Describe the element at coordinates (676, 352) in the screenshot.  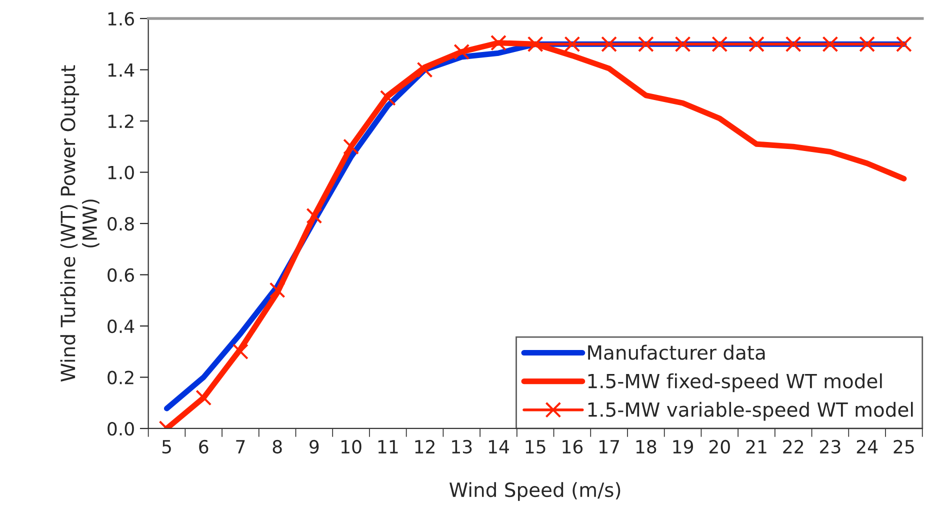
I see `legend-label: Manufacturer data` at that location.